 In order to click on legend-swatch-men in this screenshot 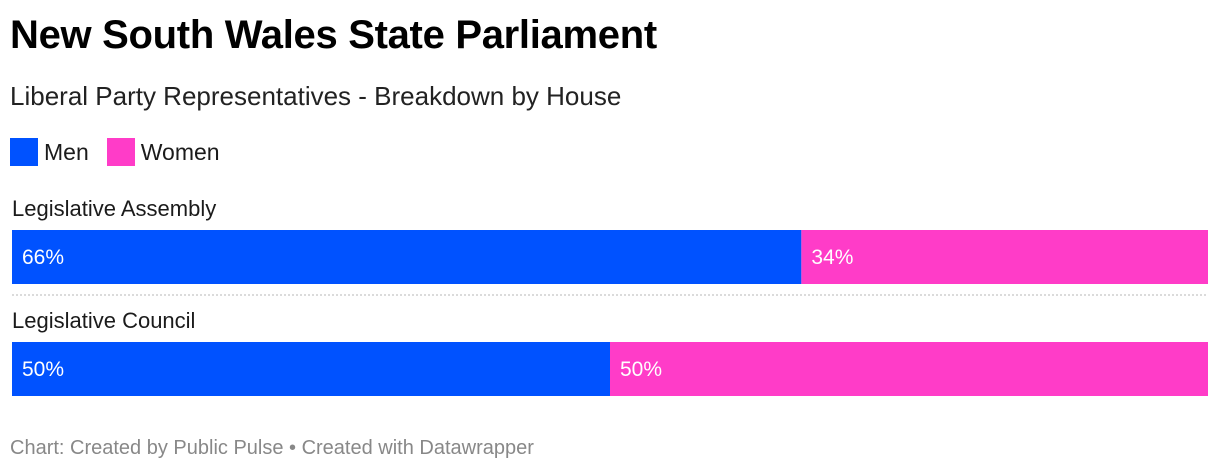, I will do `click(24, 152)`.